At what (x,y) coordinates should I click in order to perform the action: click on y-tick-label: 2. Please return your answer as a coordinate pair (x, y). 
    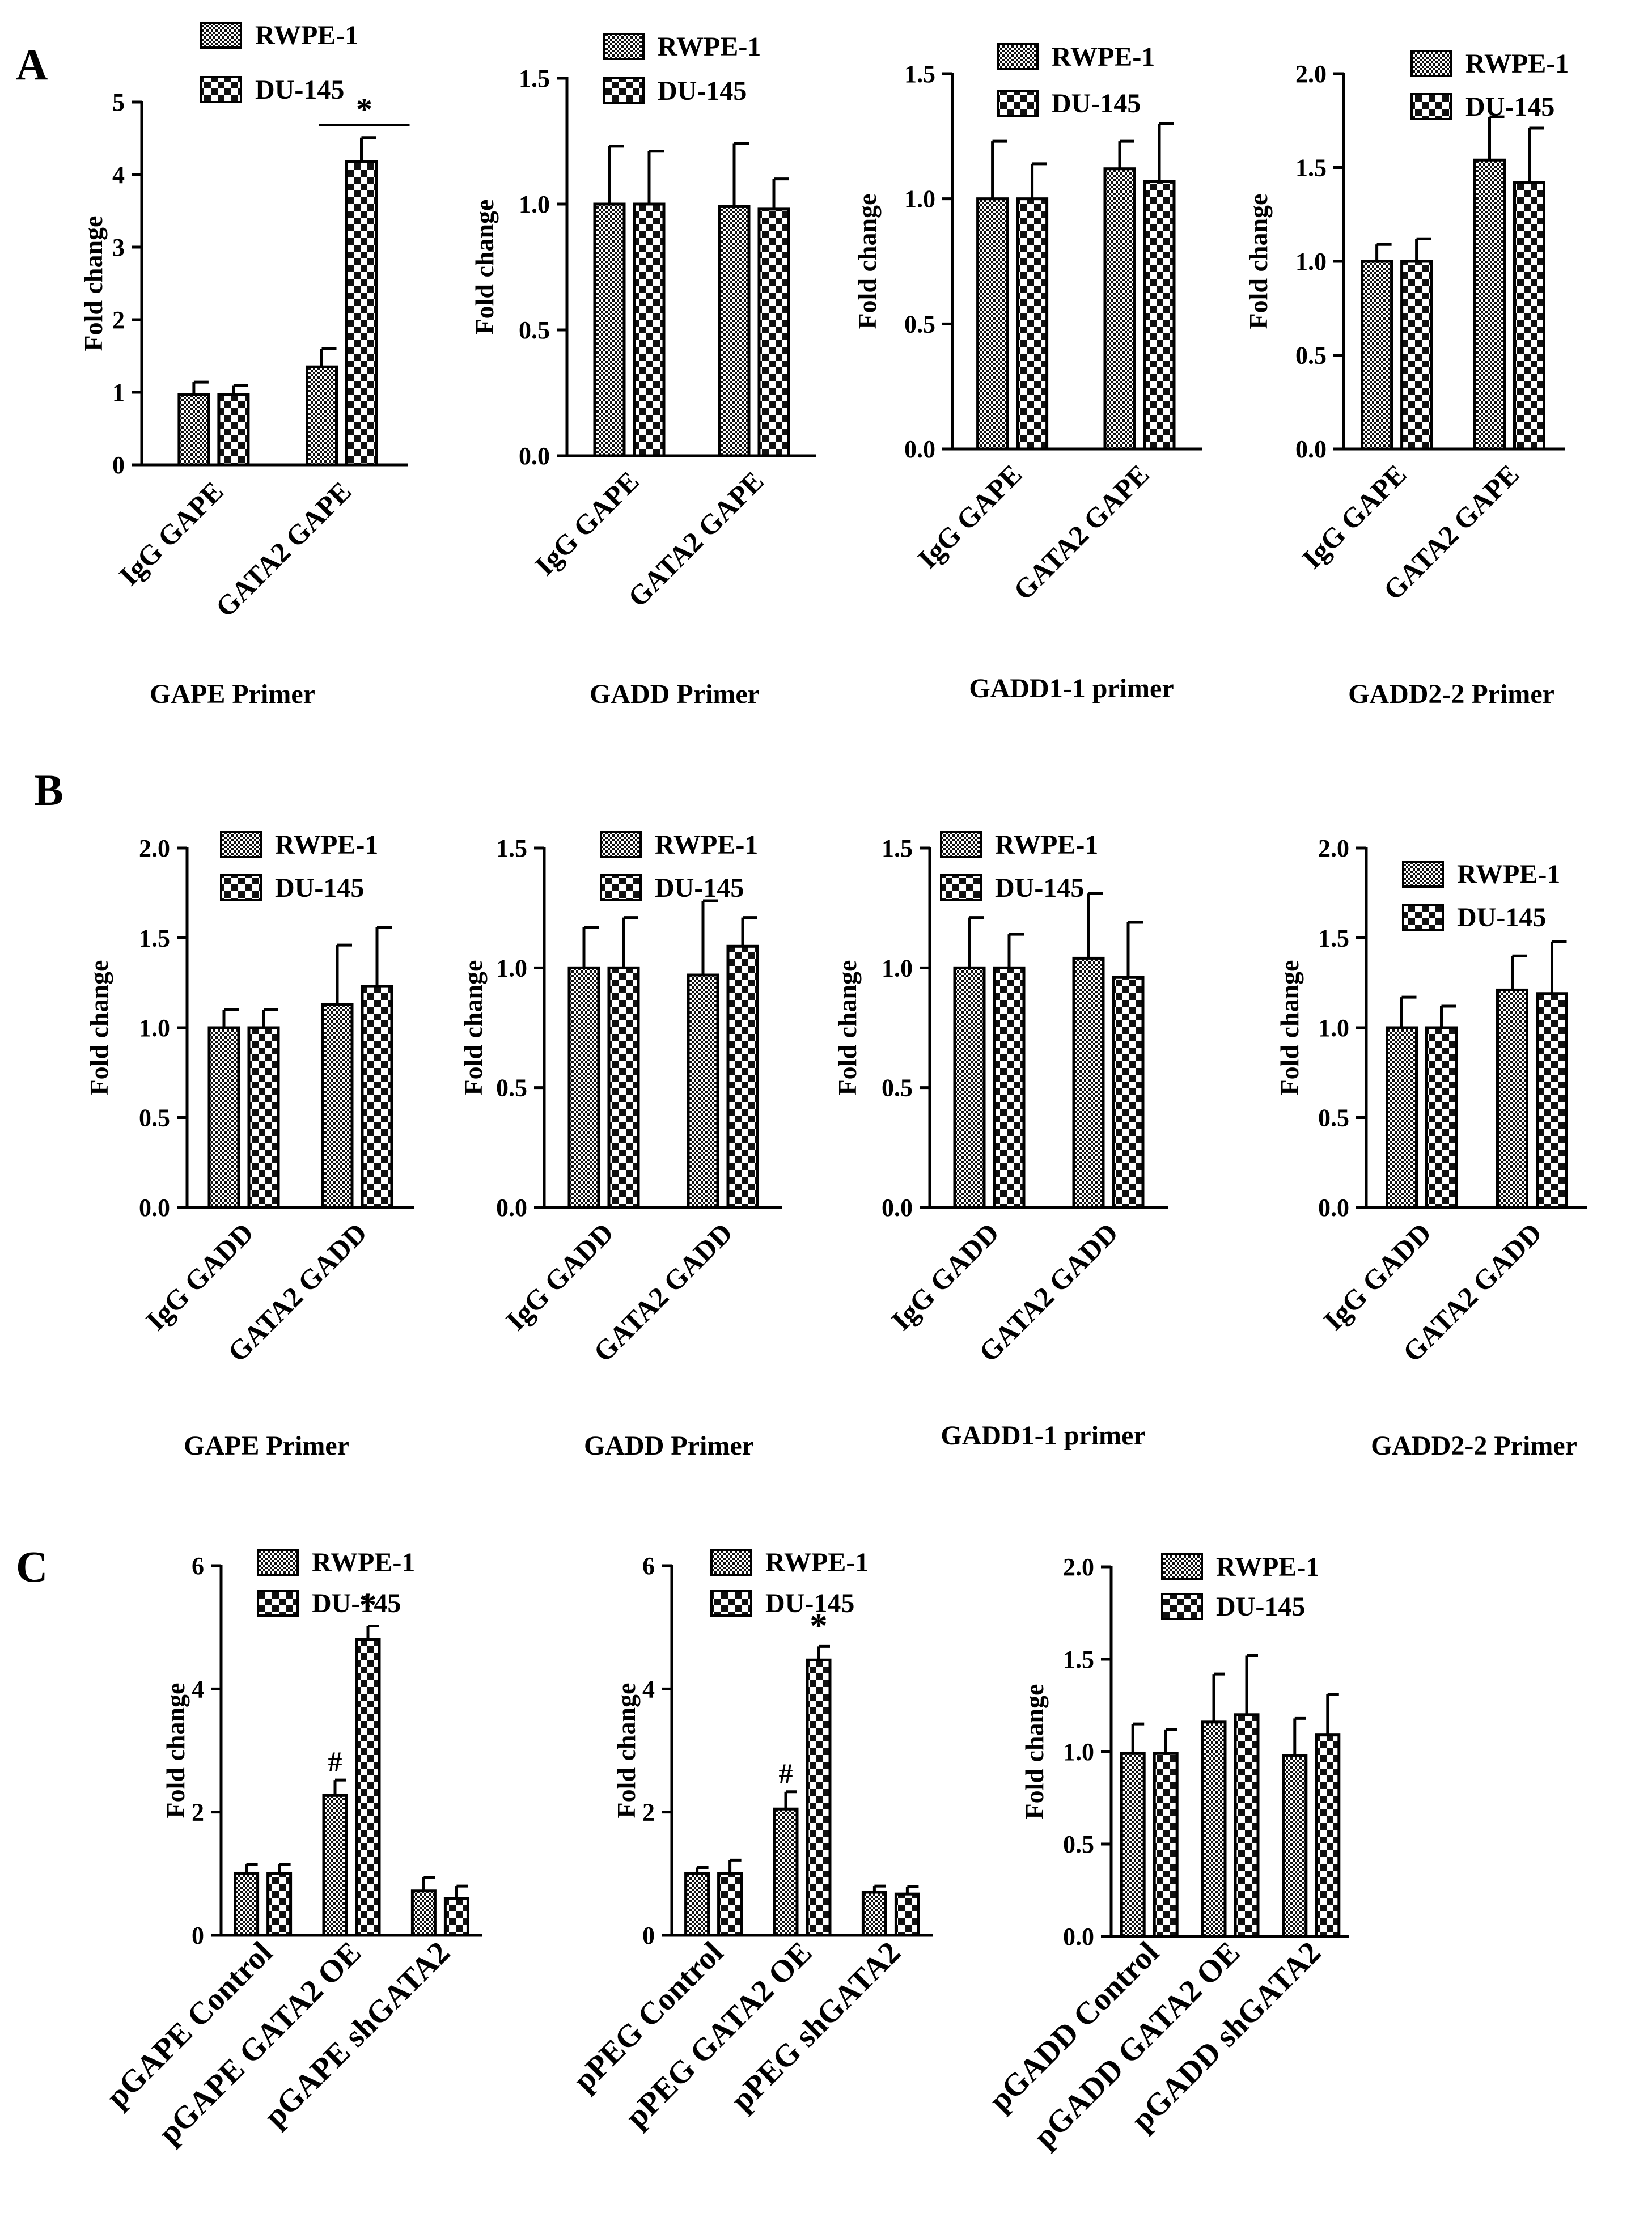
    Looking at the image, I should click on (648, 1812).